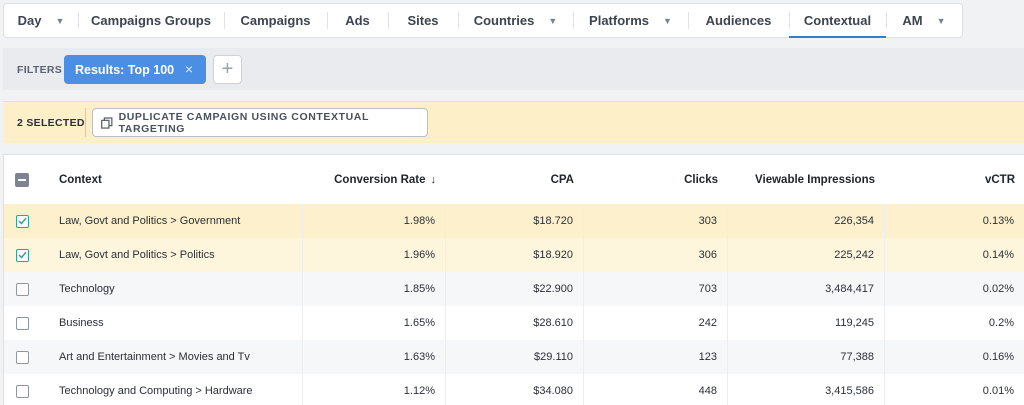 The height and width of the screenshot is (405, 1024). Describe the element at coordinates (562, 179) in the screenshot. I see `column-header-label: CPA` at that location.